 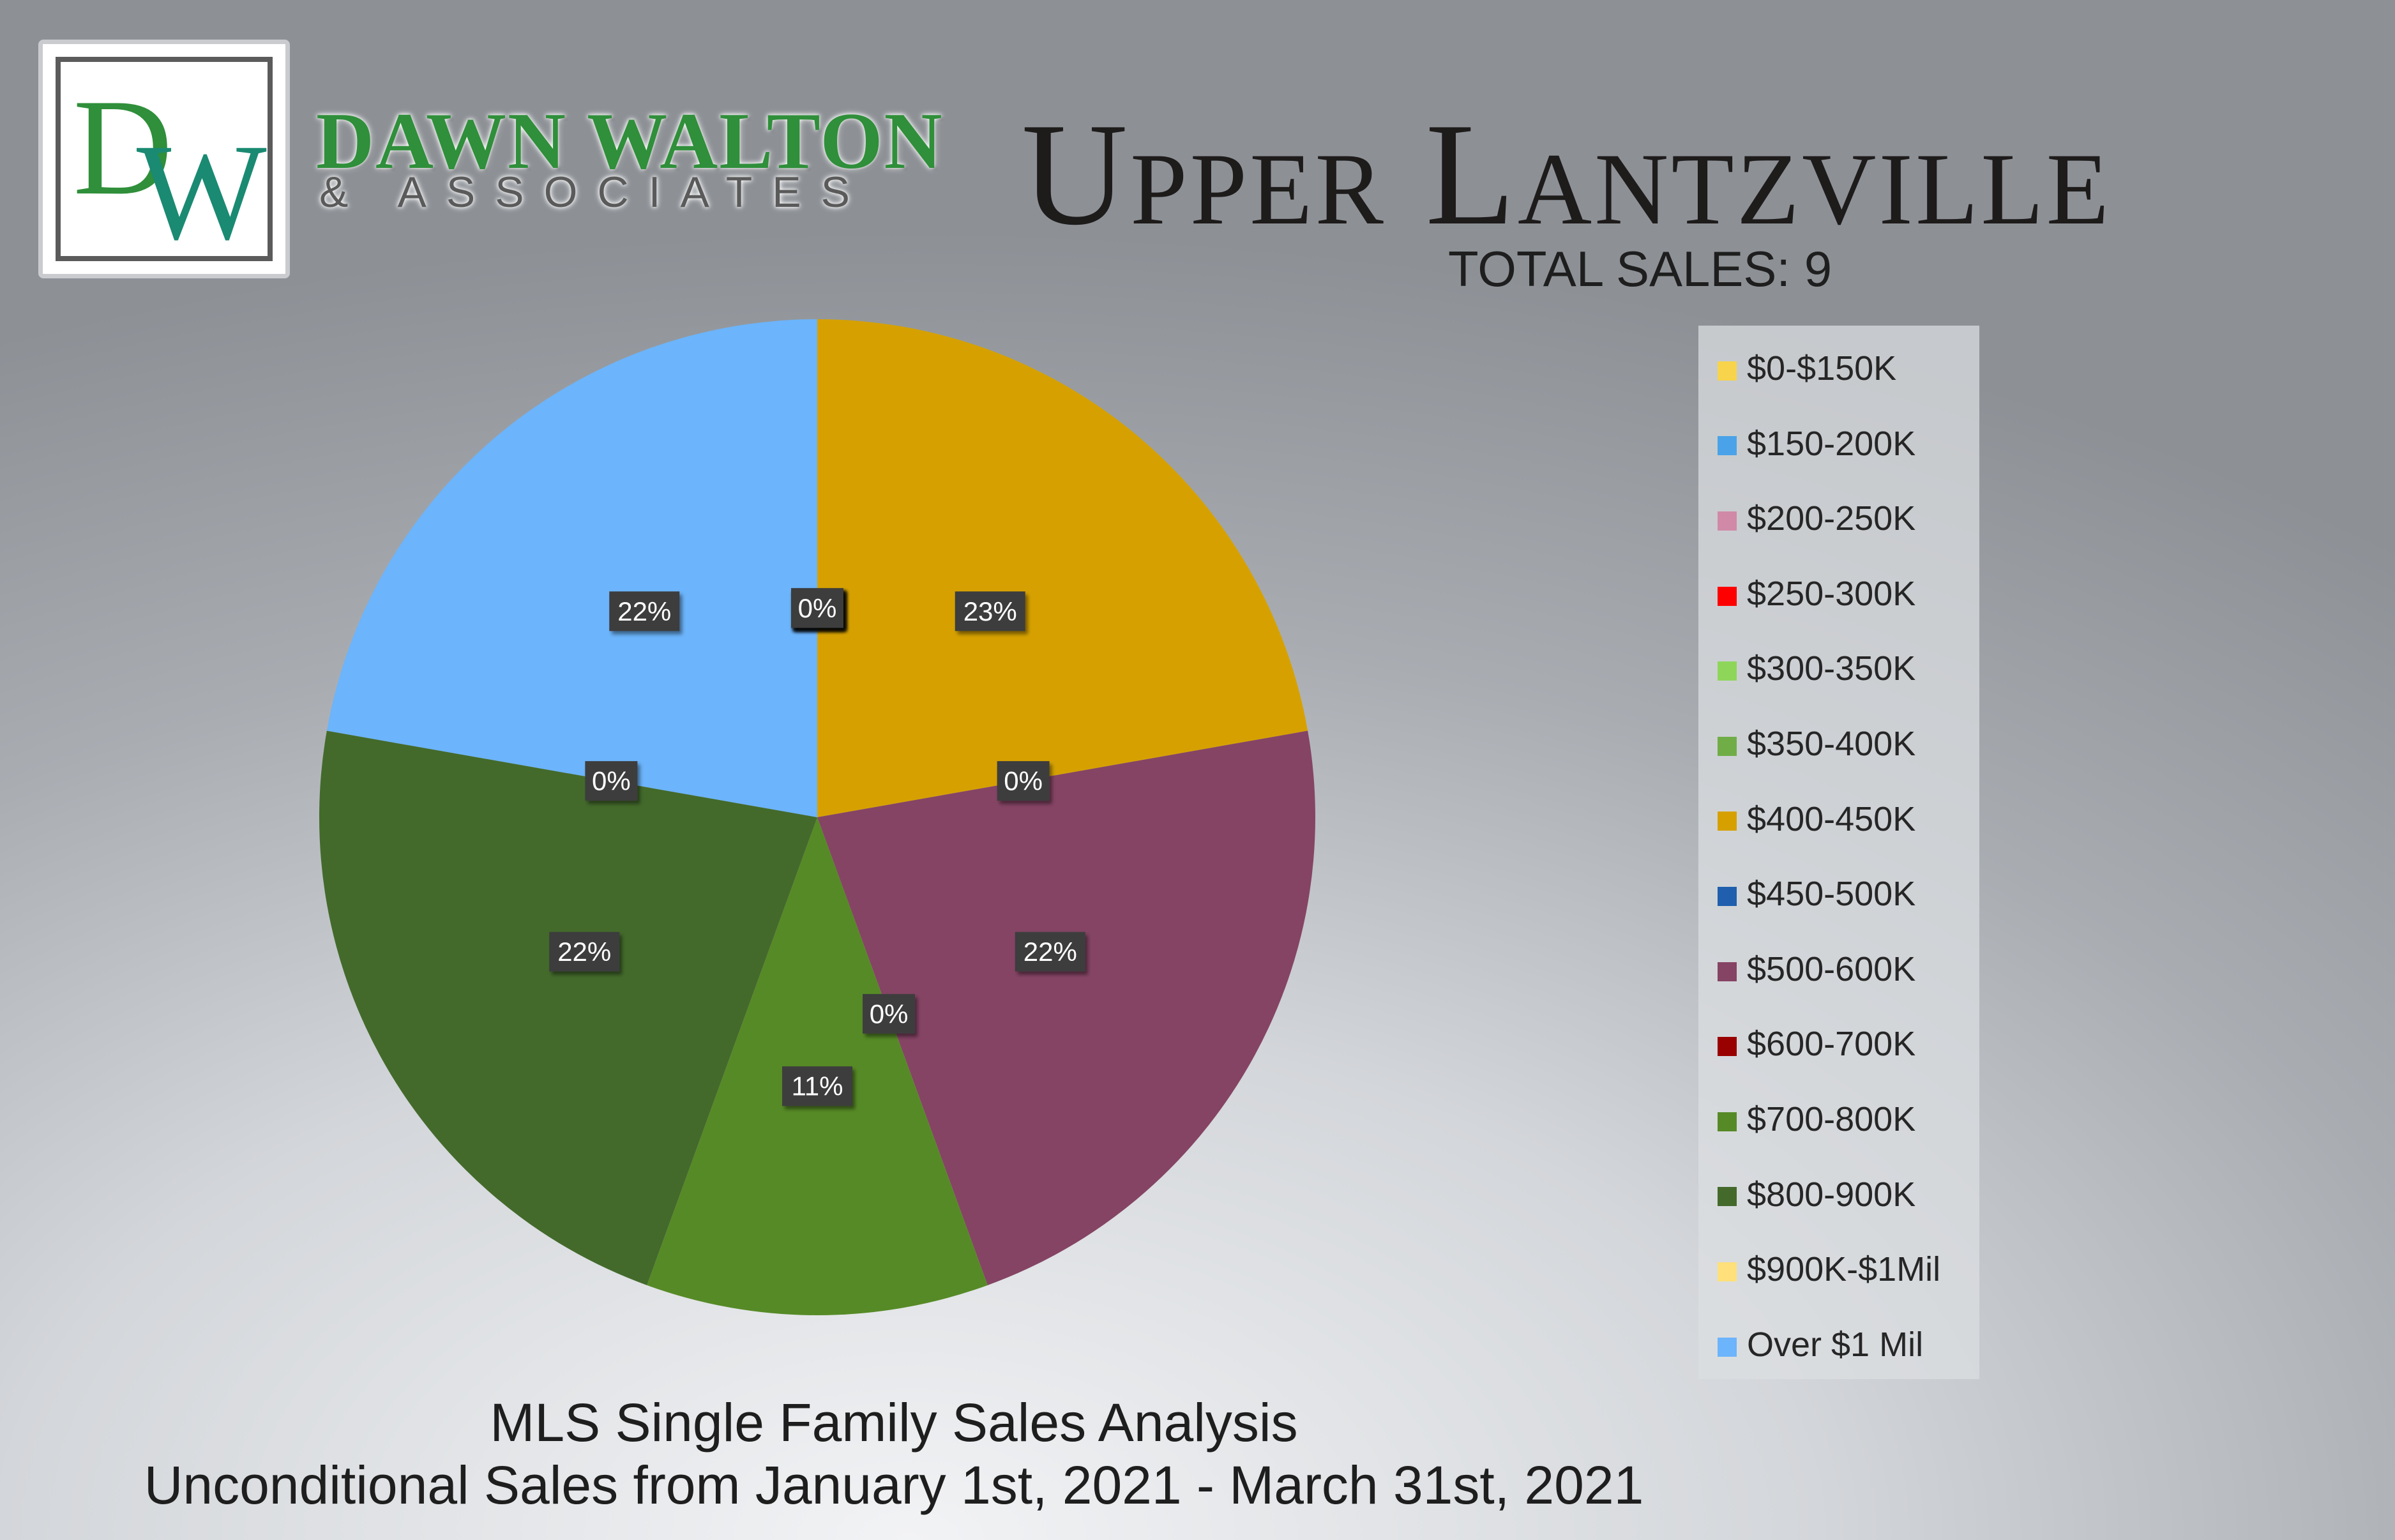 I want to click on legend-label: $400-450K, so click(x=1831, y=818).